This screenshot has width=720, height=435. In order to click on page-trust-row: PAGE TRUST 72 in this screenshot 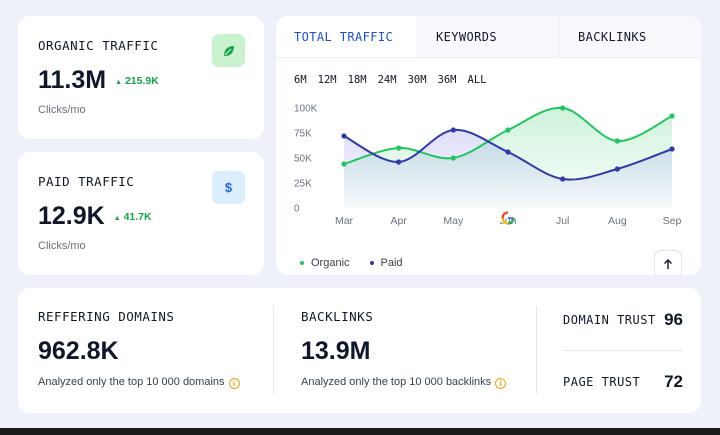, I will do `click(623, 382)`.